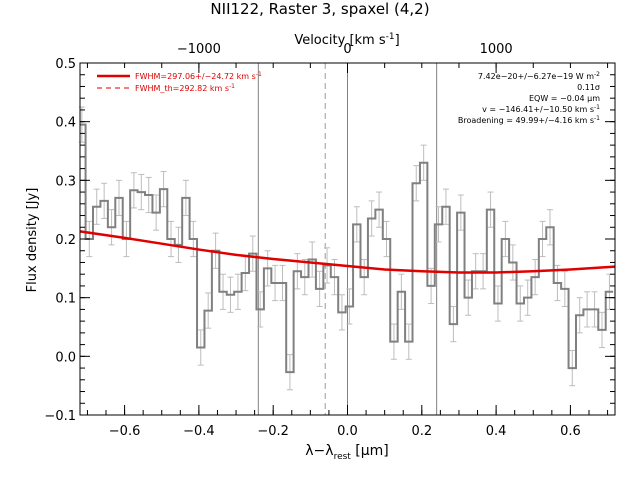  Describe the element at coordinates (529, 120) in the screenshot. I see `annotation-broadening: Broadening = 49.99+/−4.16 km s-1` at that location.